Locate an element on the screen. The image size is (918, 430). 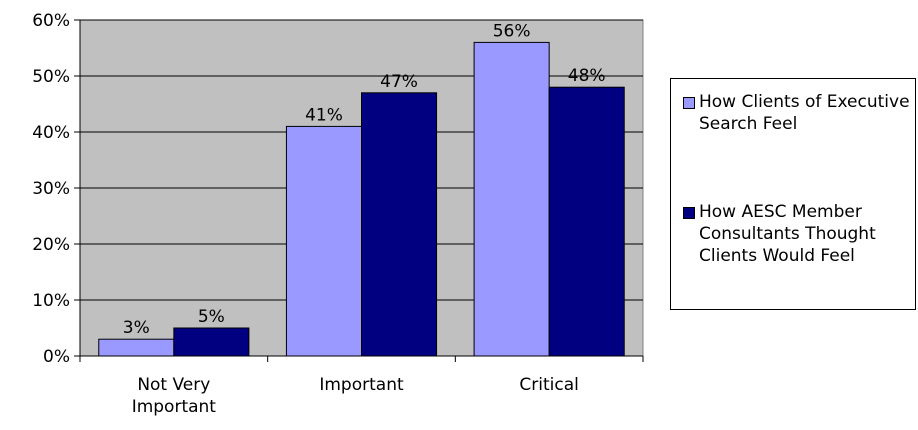
data-label: 5% is located at coordinates (211, 317).